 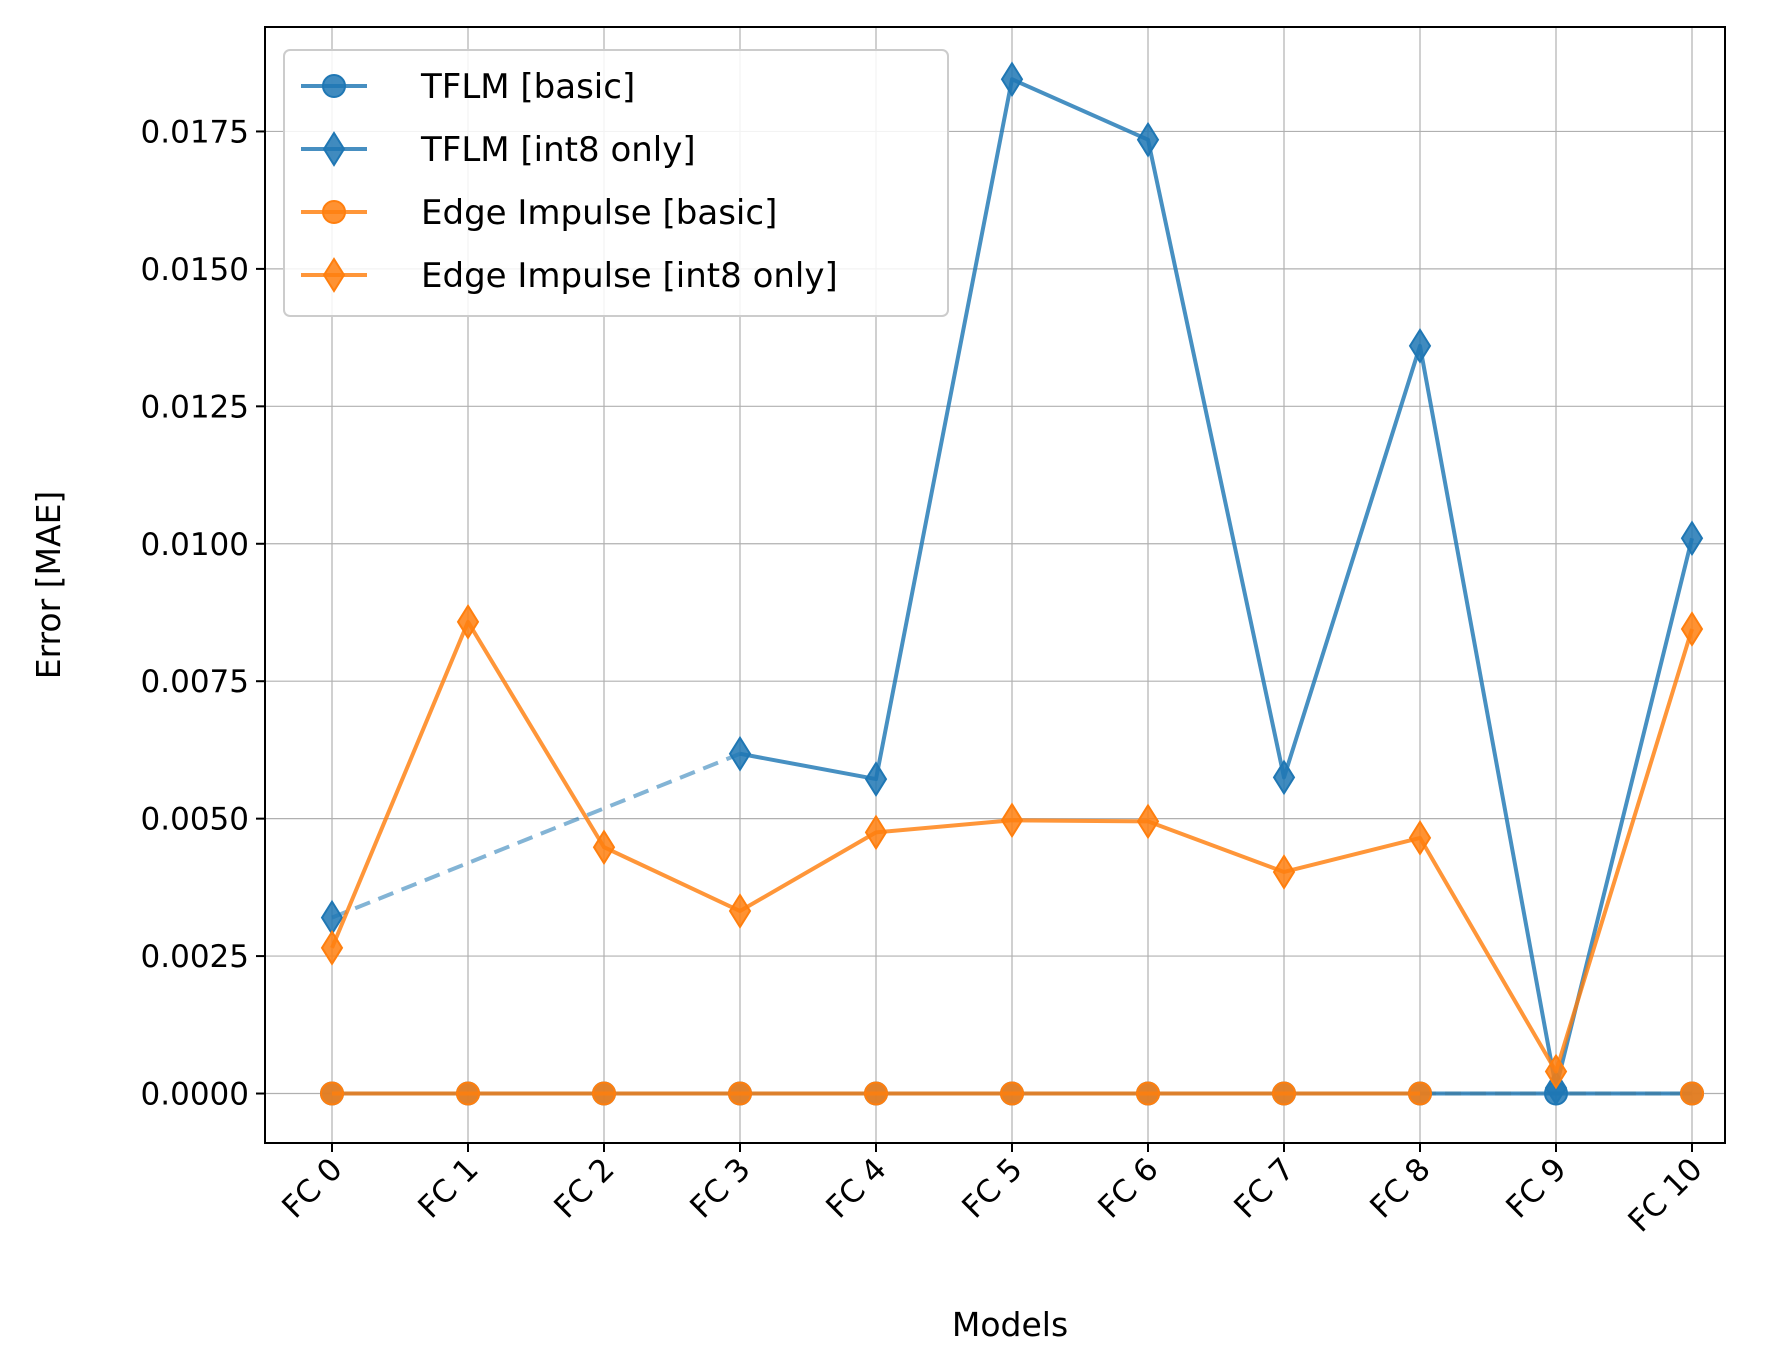 What do you see at coordinates (195, 132) in the screenshot?
I see `y-tick-label: 0.0175` at bounding box center [195, 132].